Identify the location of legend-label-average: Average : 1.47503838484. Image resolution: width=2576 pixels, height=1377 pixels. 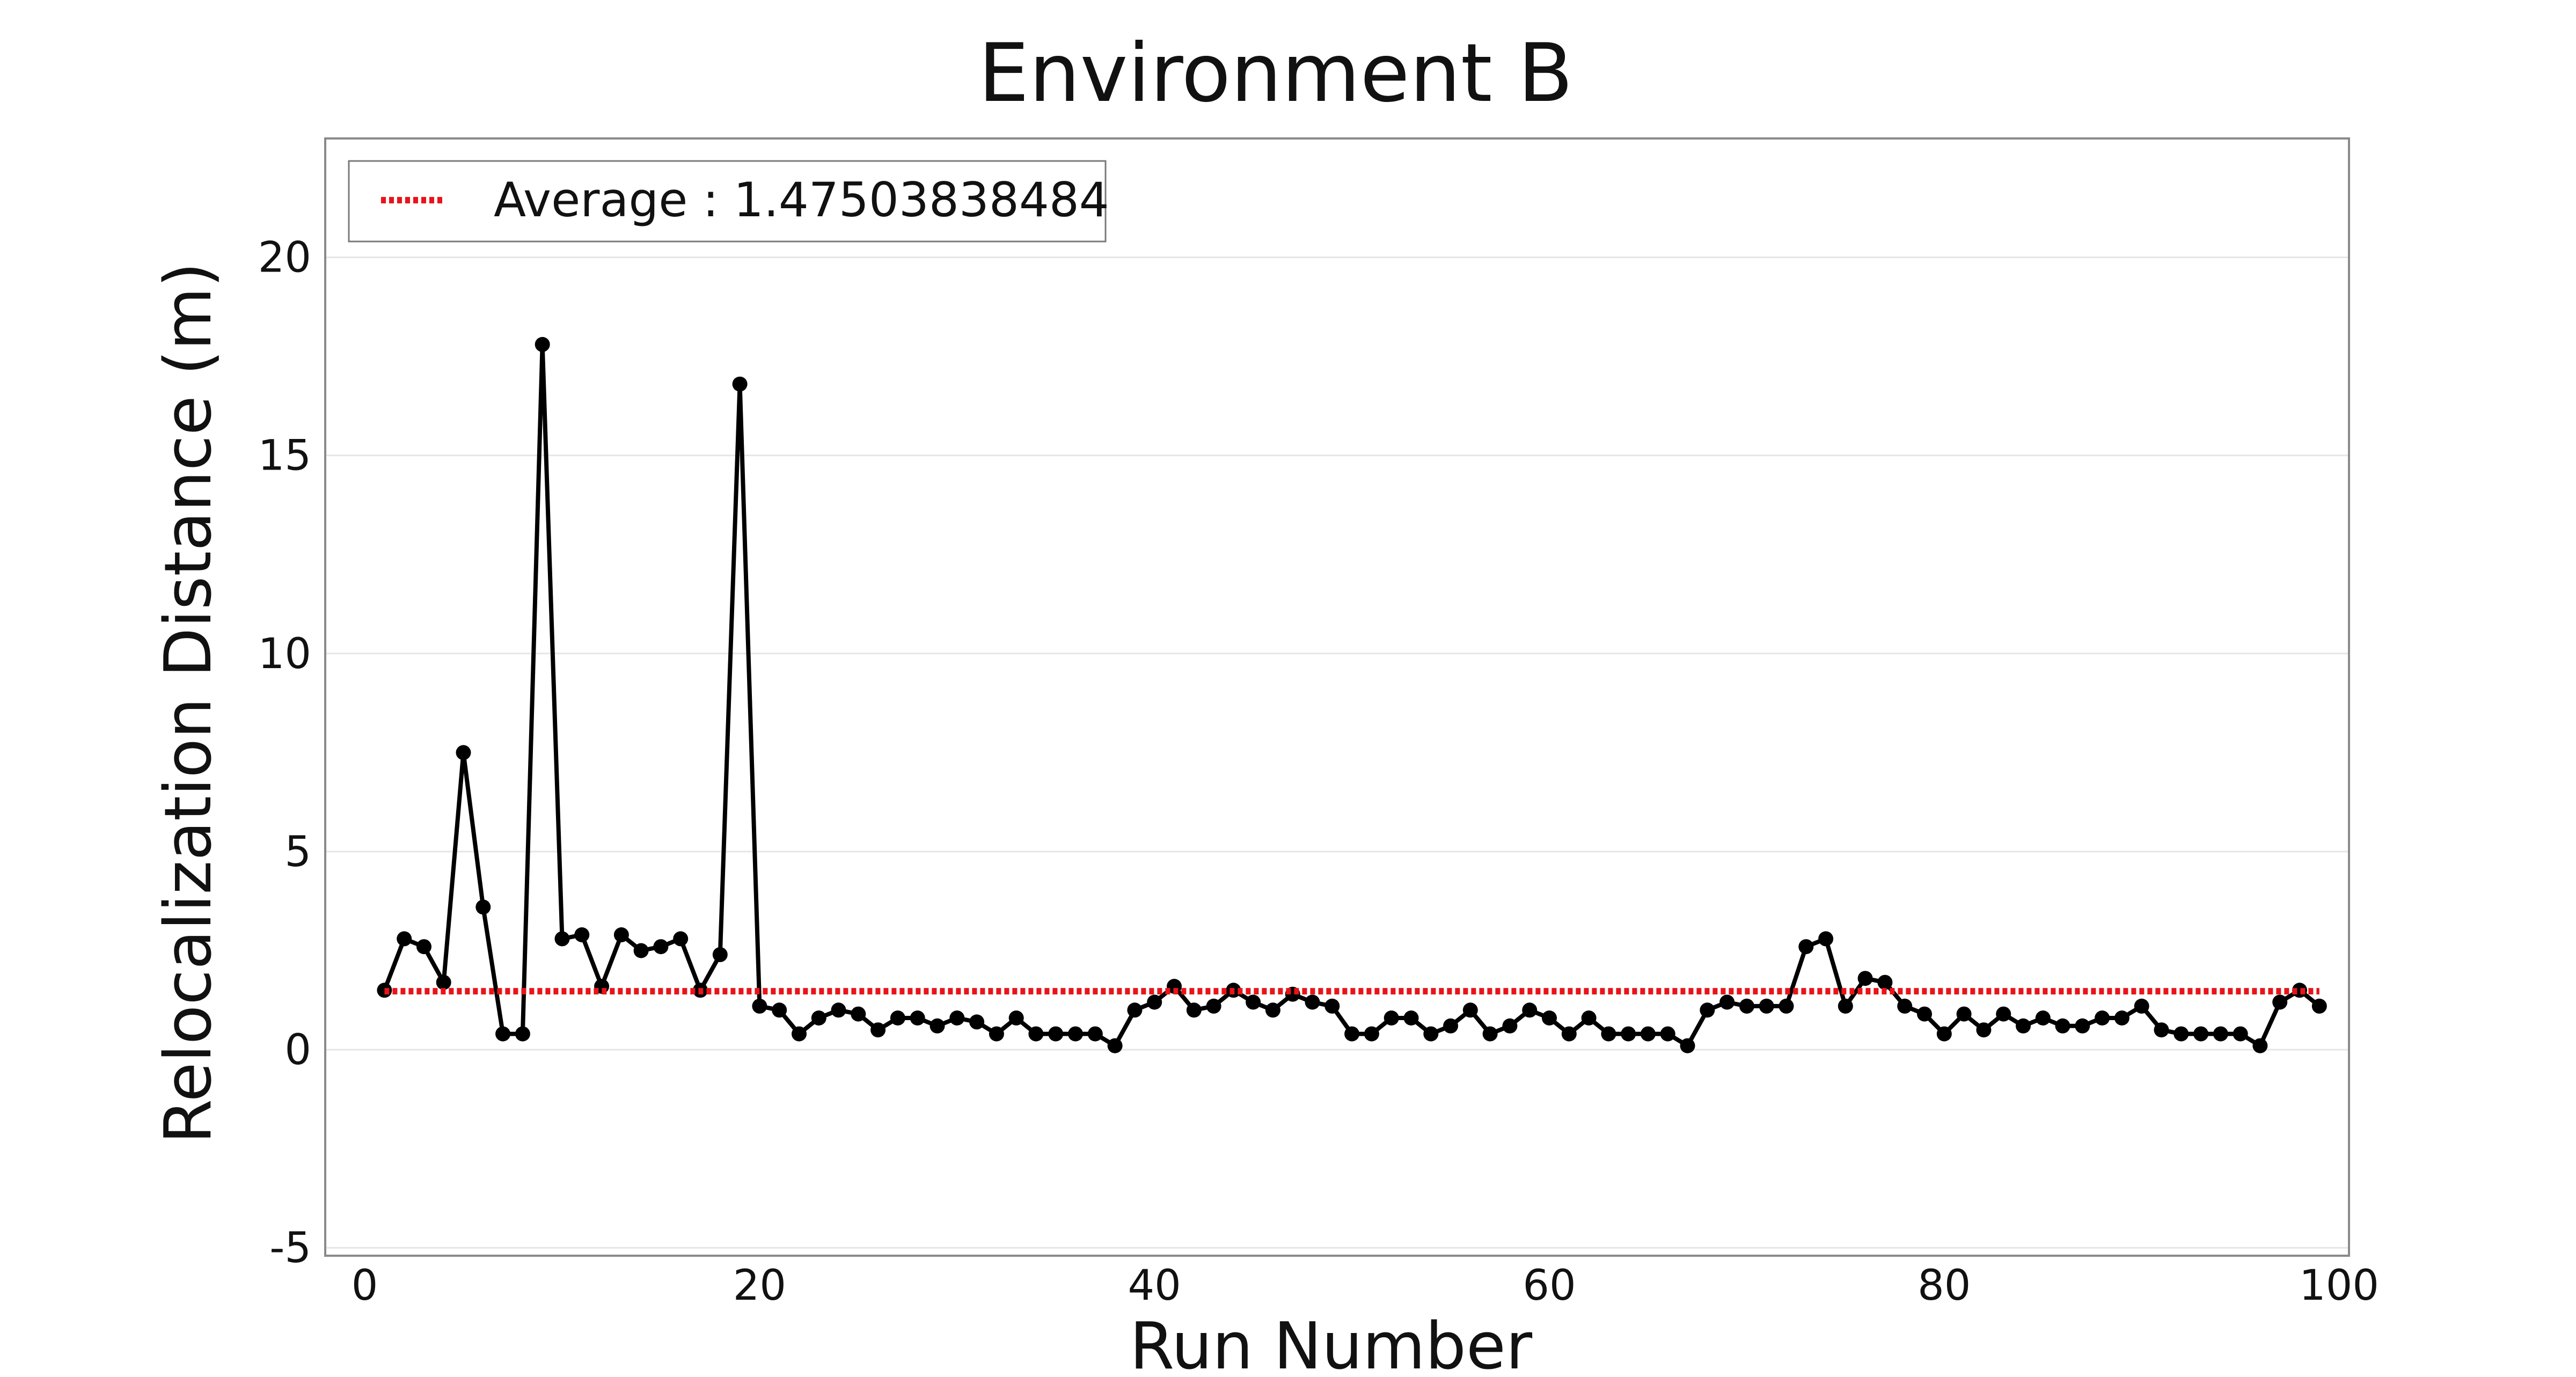
(801, 200).